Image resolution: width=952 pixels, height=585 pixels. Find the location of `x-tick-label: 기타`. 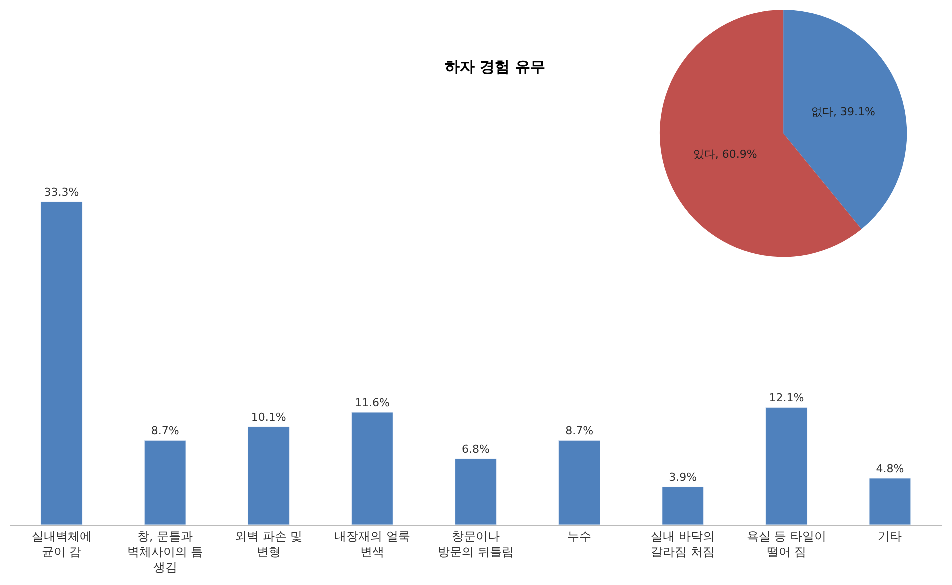

x-tick-label: 기타 is located at coordinates (890, 536).